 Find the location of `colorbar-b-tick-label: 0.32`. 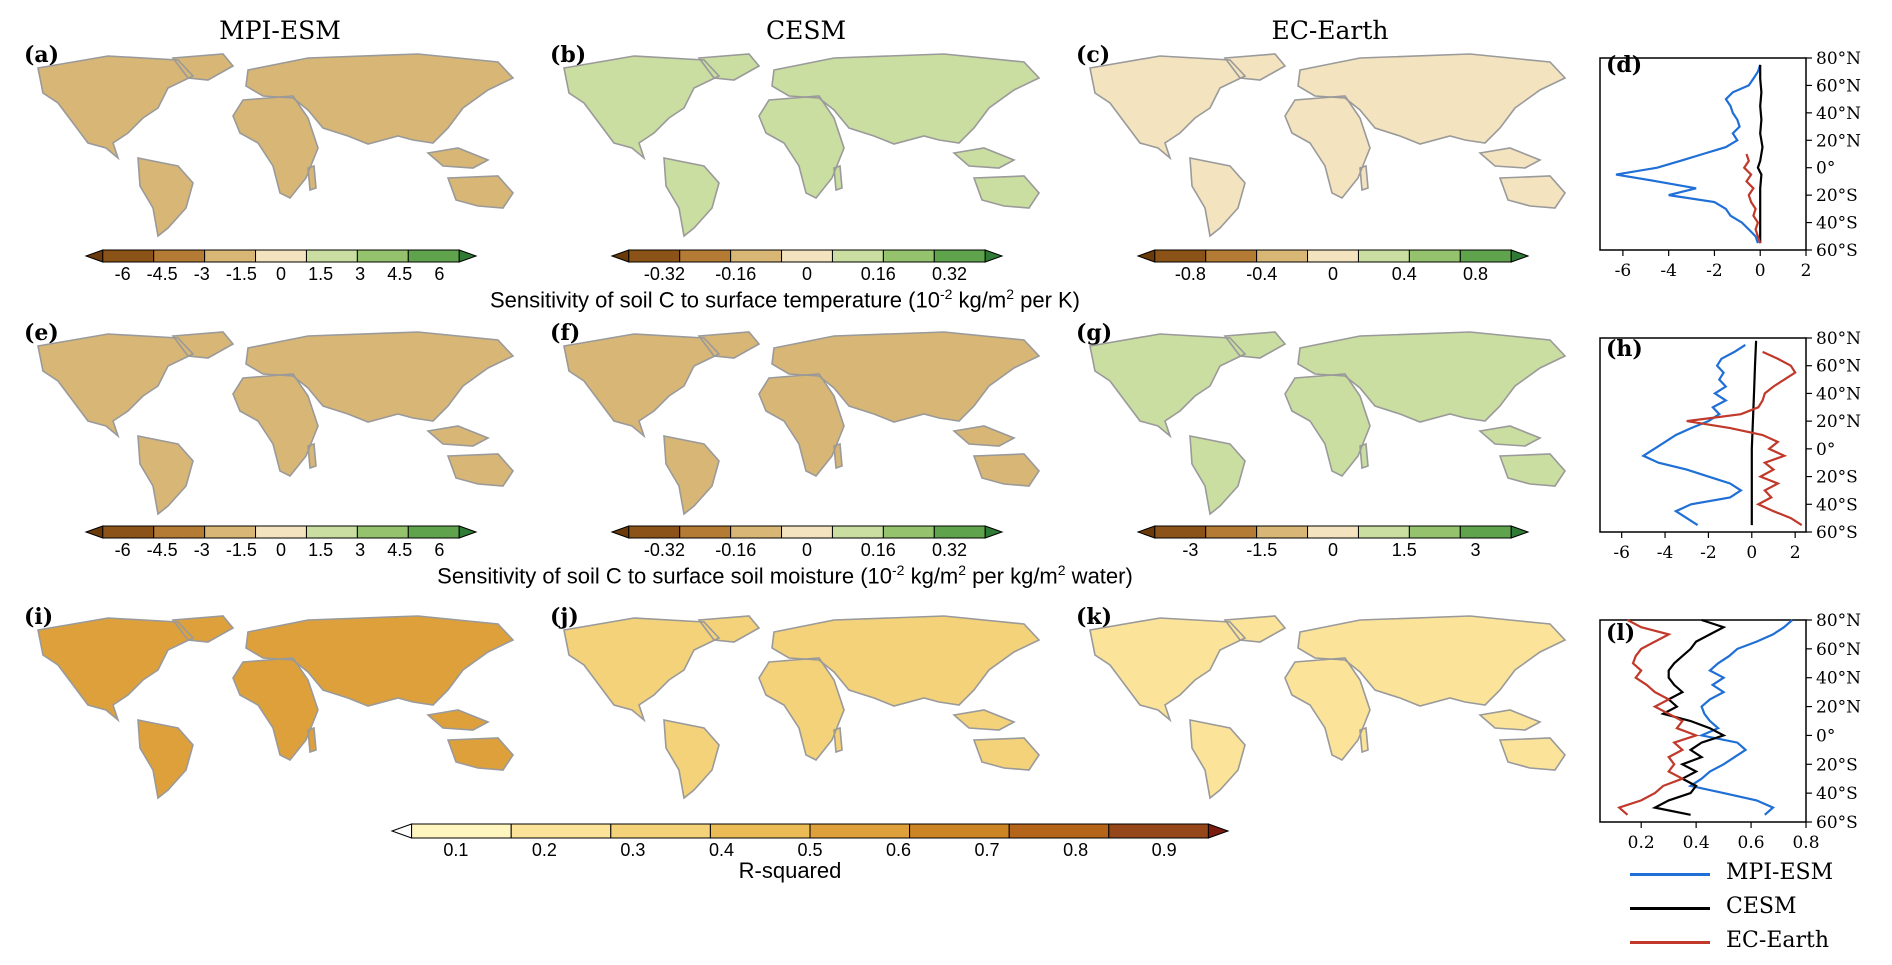

colorbar-b-tick-label: 0.32 is located at coordinates (950, 274).